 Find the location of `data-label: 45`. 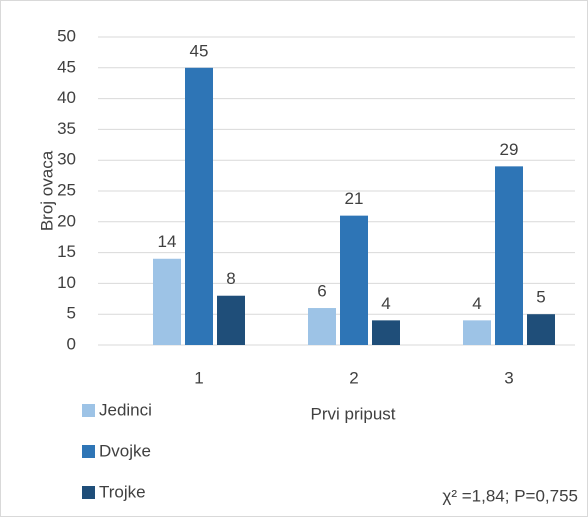

data-label: 45 is located at coordinates (199, 50).